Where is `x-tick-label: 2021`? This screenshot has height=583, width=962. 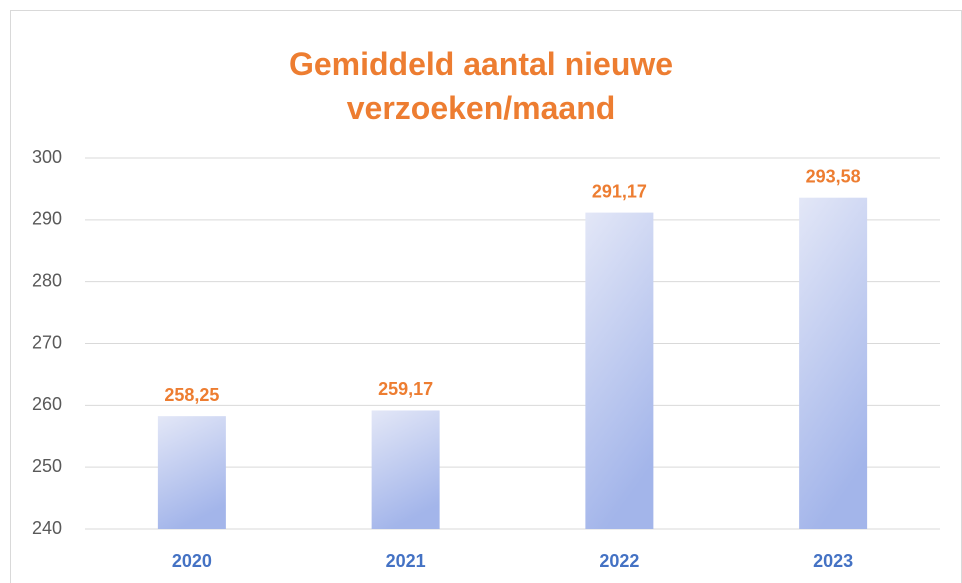 x-tick-label: 2021 is located at coordinates (406, 561).